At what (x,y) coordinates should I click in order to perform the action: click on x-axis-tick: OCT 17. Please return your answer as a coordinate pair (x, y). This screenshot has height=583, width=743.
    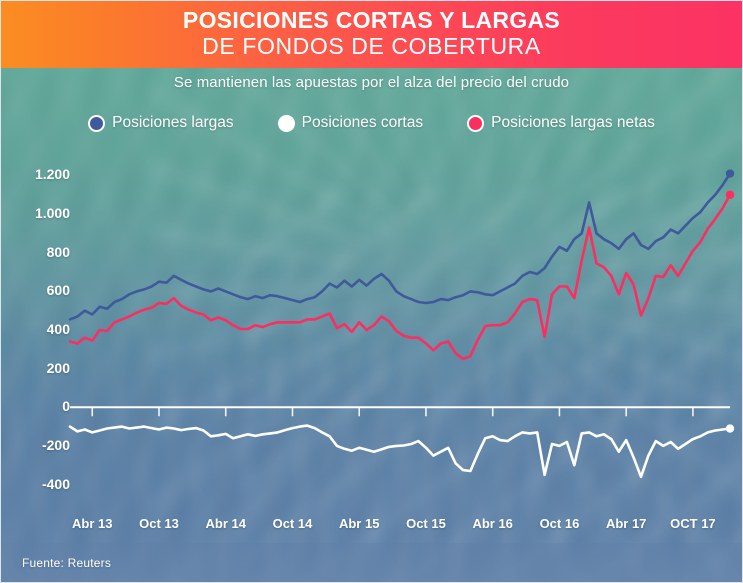
    Looking at the image, I should click on (693, 523).